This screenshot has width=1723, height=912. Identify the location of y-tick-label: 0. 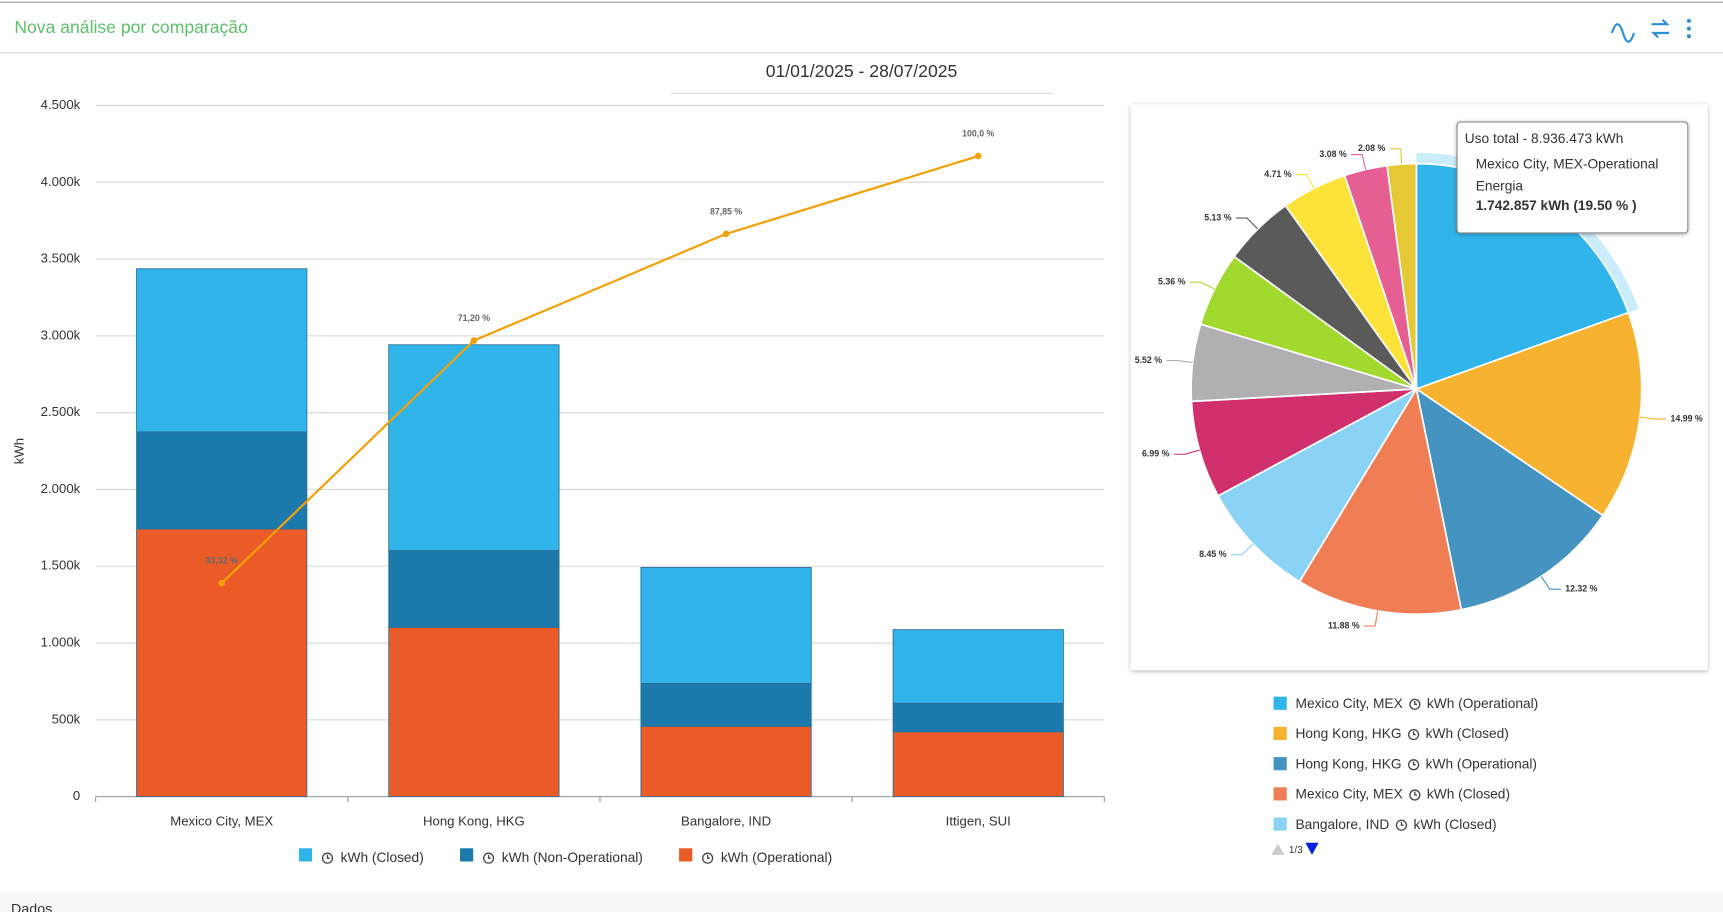
(76, 795).